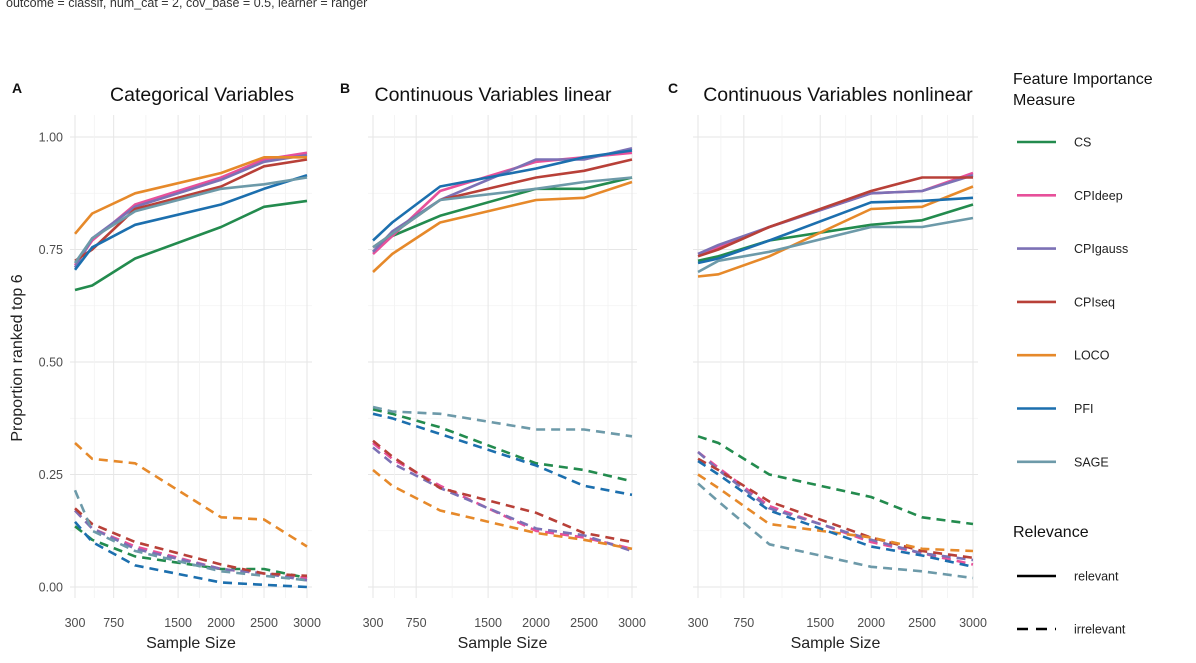 The width and height of the screenshot is (1196, 663). Describe the element at coordinates (1071, 630) in the screenshot. I see `legend-item-irrelevant: irrelevant` at that location.